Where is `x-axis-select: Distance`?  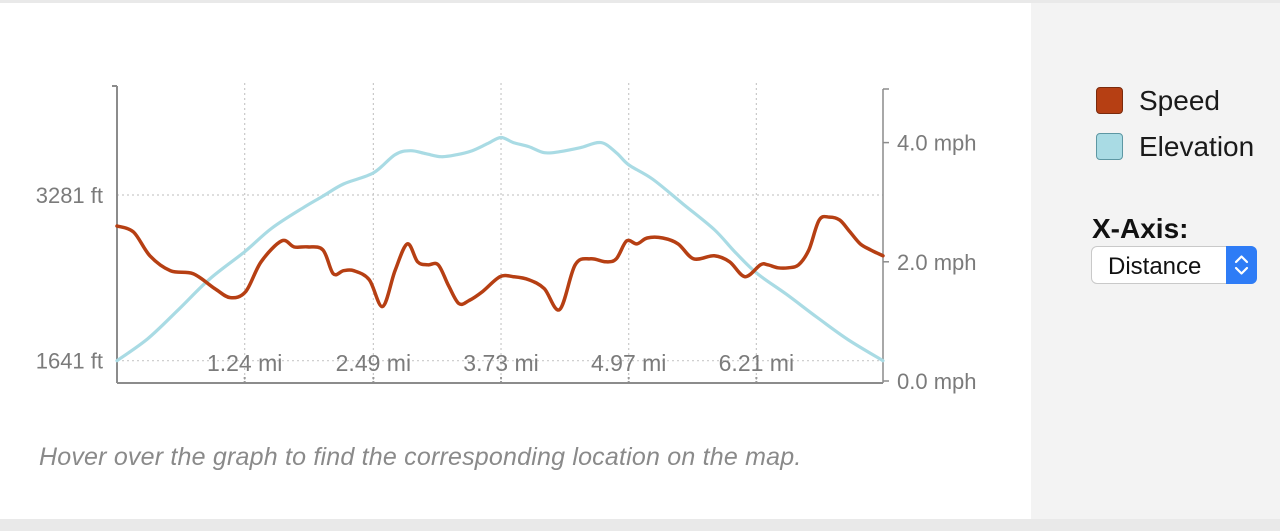
x-axis-select: Distance is located at coordinates (1174, 265).